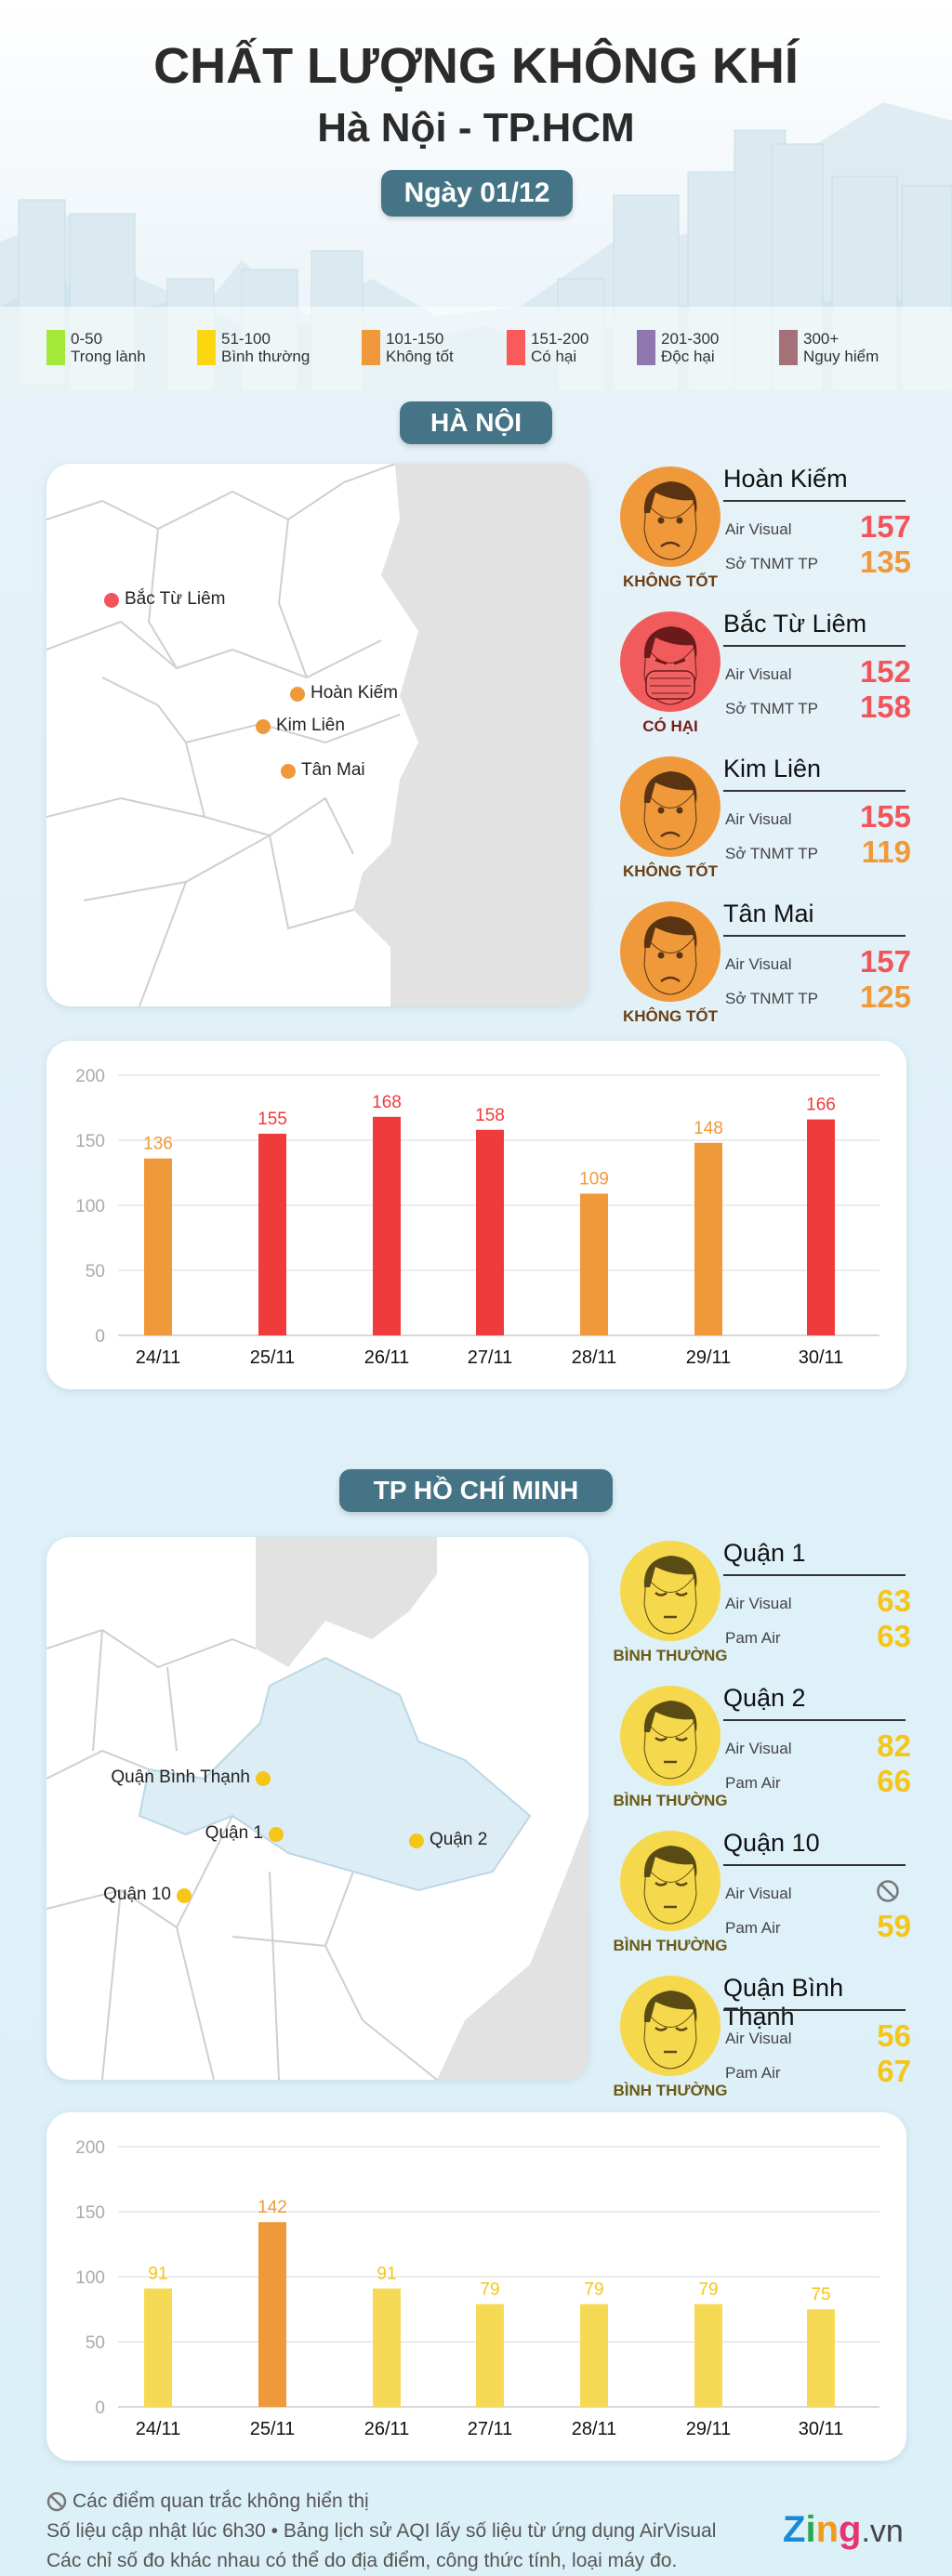 The height and width of the screenshot is (2576, 952). Describe the element at coordinates (253, 348) in the screenshot. I see `legend-item: 51-100 Bình thường` at that location.